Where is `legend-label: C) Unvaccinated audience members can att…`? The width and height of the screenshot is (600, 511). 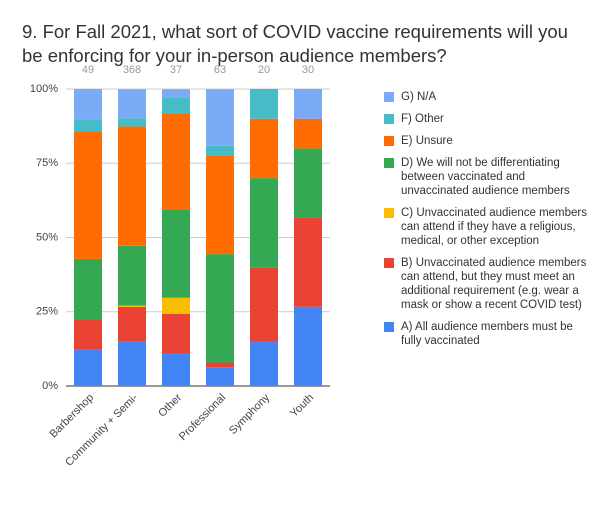 legend-label: C) Unvaccinated audience members can att… is located at coordinates (494, 227).